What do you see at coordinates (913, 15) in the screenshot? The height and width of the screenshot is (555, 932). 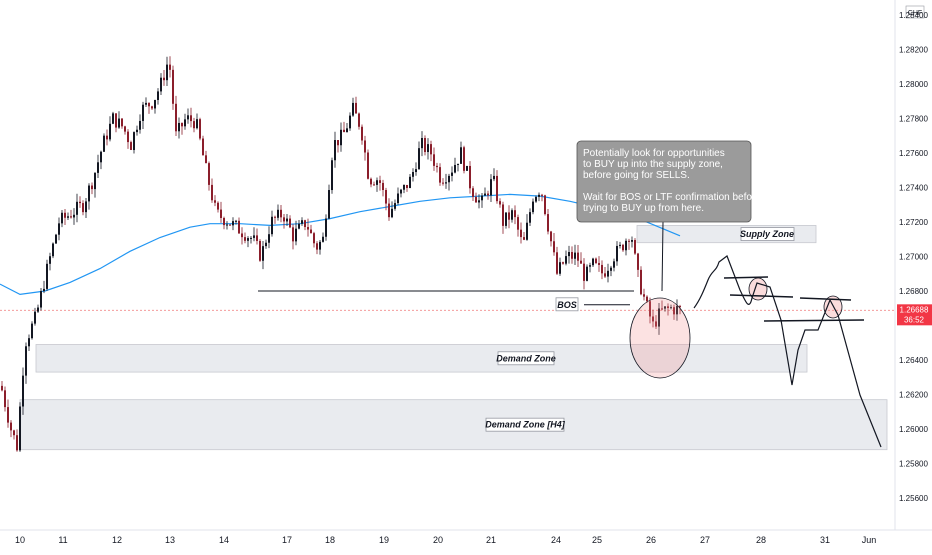 I see `y-tick-label: 1.28400` at bounding box center [913, 15].